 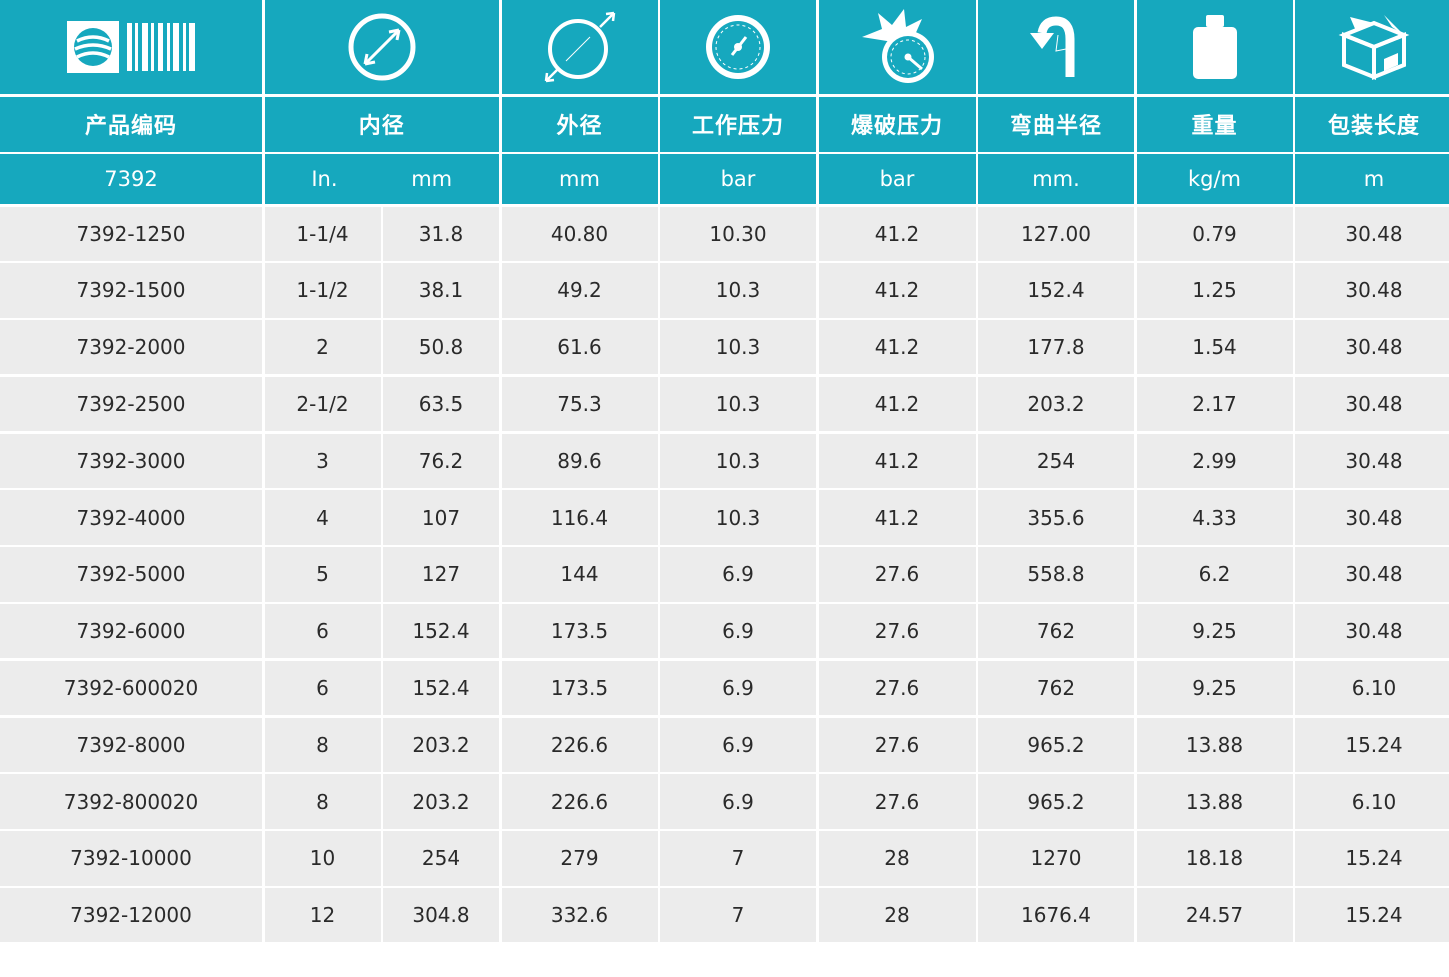 I want to click on table-cell-id-mm: 304.8, so click(x=441, y=915).